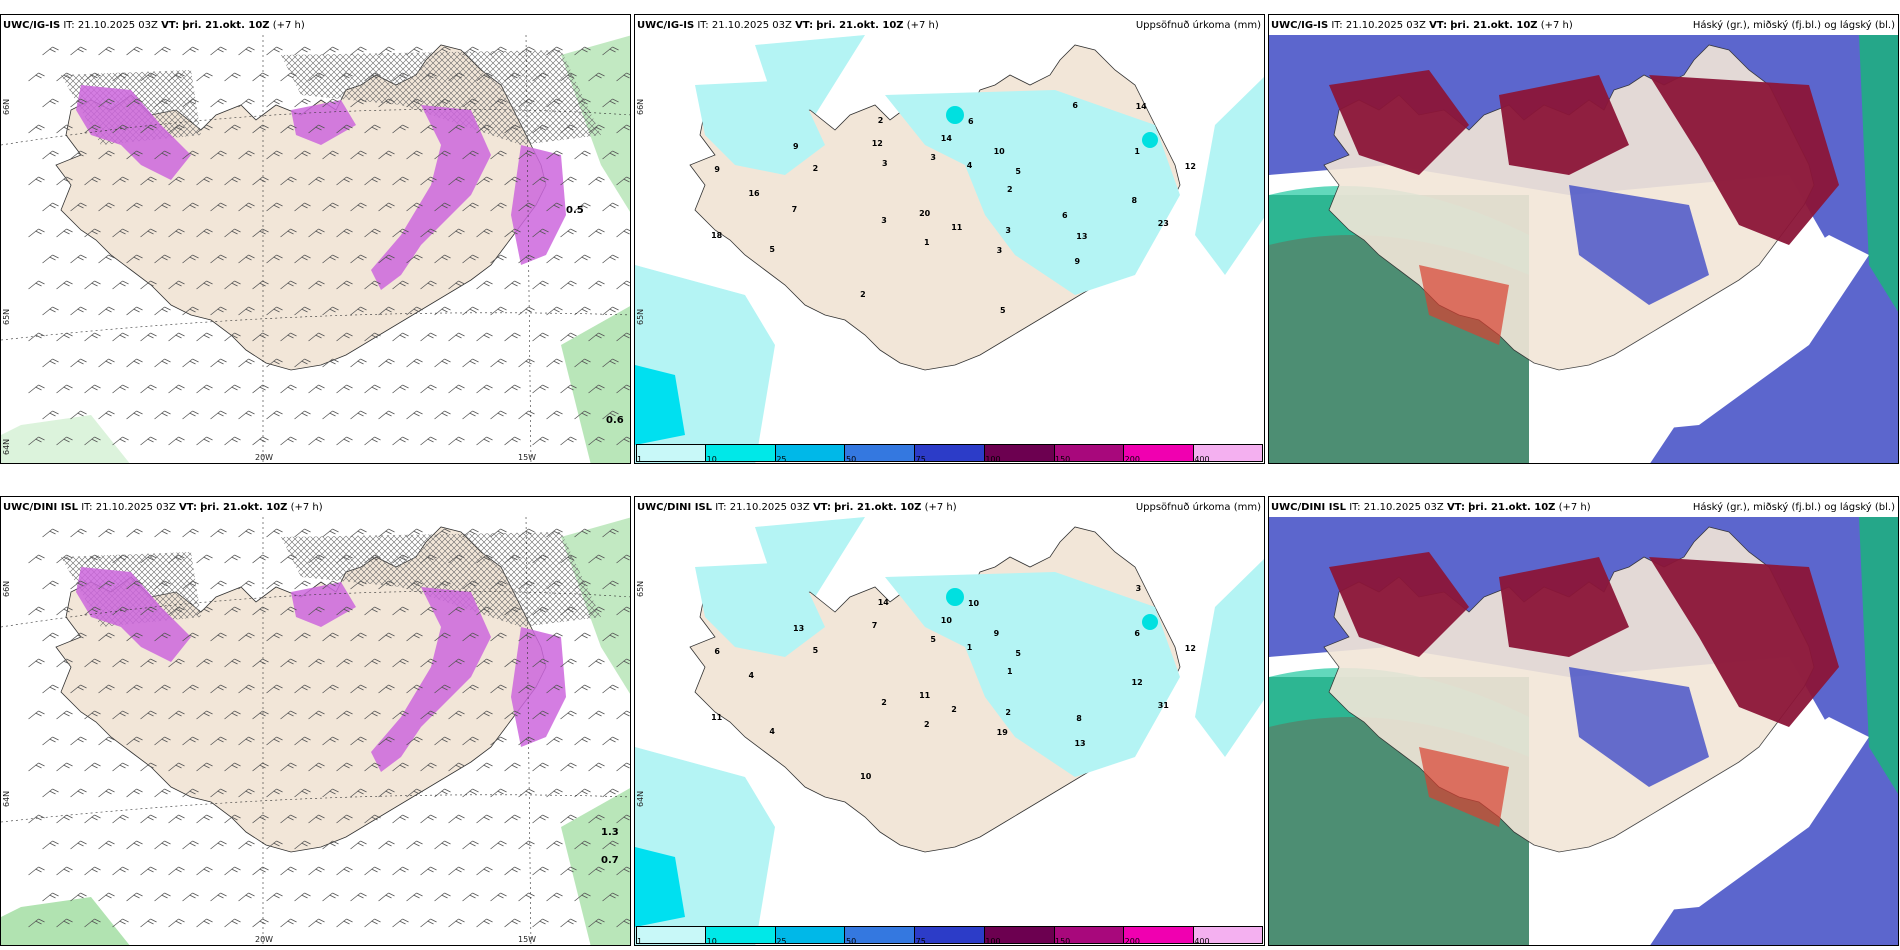 The image size is (1900, 950). Describe the element at coordinates (1229, 657) in the screenshot. I see `sea-precip-area` at that location.